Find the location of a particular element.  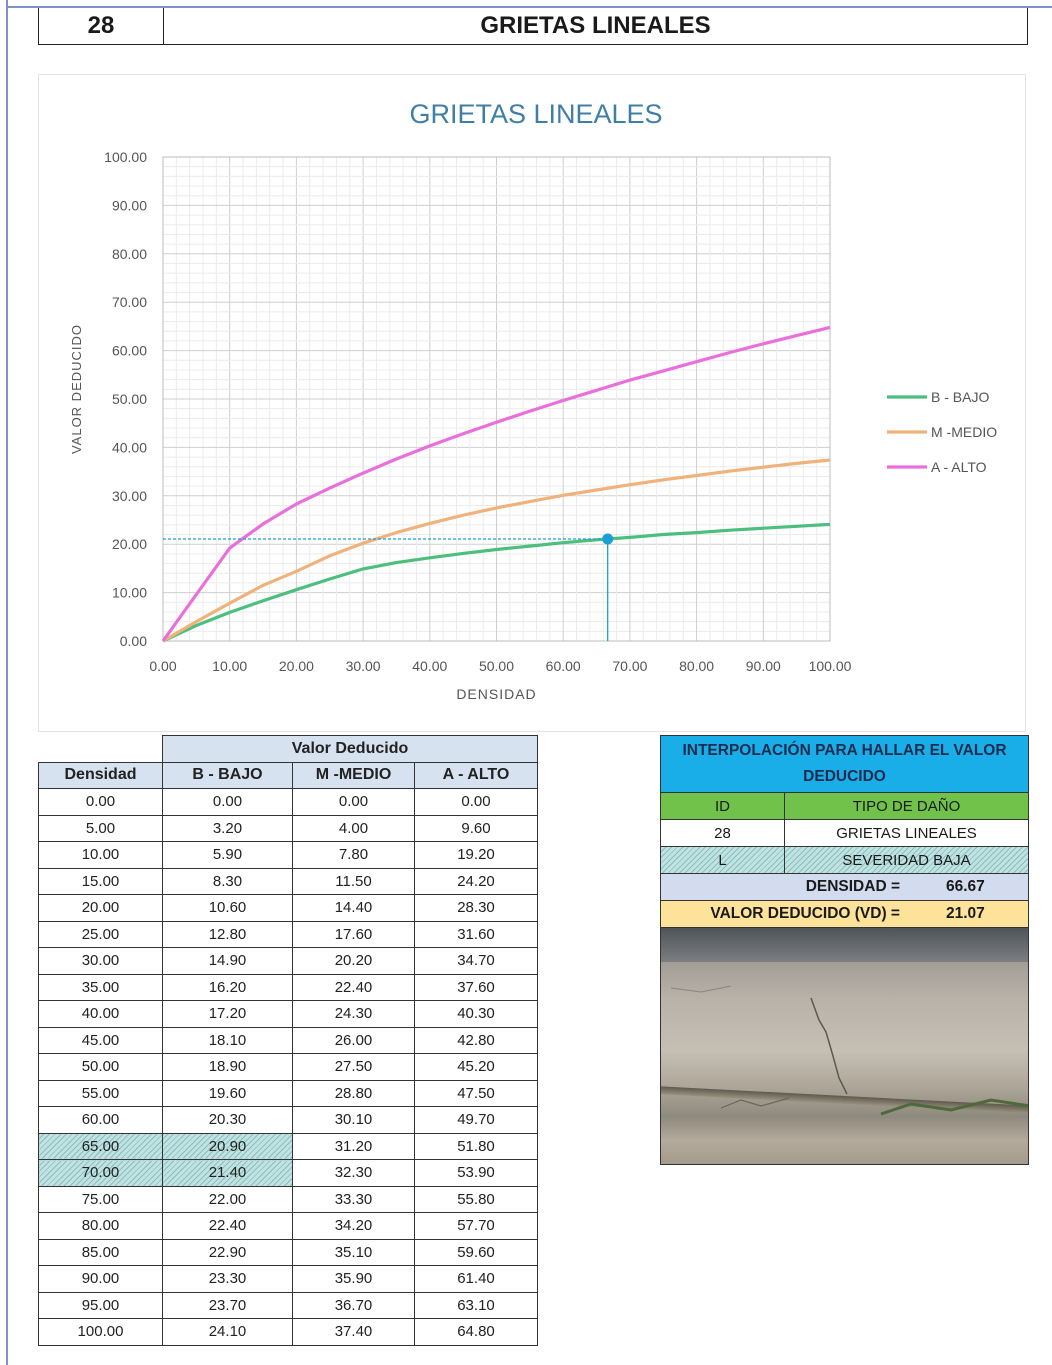

table-row: 80.00 22.40 34.20 57.70 is located at coordinates (288, 1226).